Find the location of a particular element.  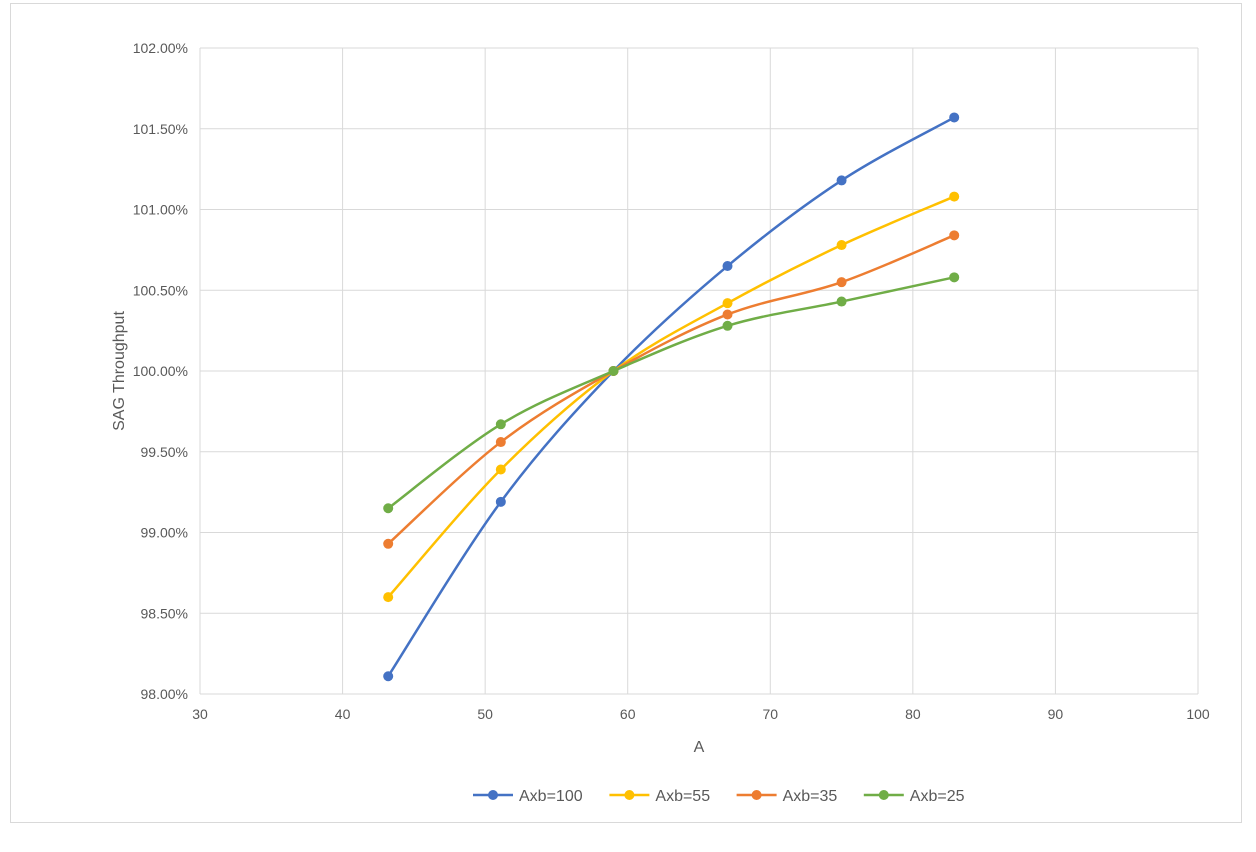

y-axis-title: SAG Throughput is located at coordinates (119, 371).